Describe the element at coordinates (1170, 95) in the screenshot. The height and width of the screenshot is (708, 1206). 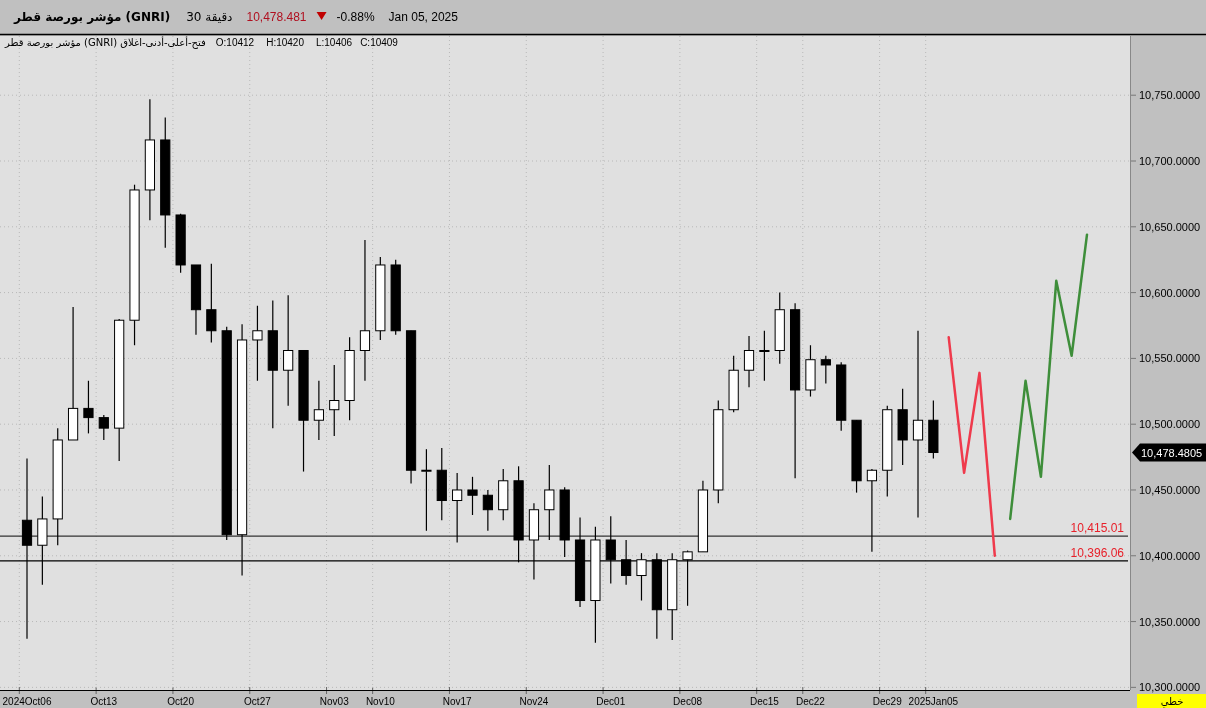
I see `y-tick-label: 10,750.0000` at that location.